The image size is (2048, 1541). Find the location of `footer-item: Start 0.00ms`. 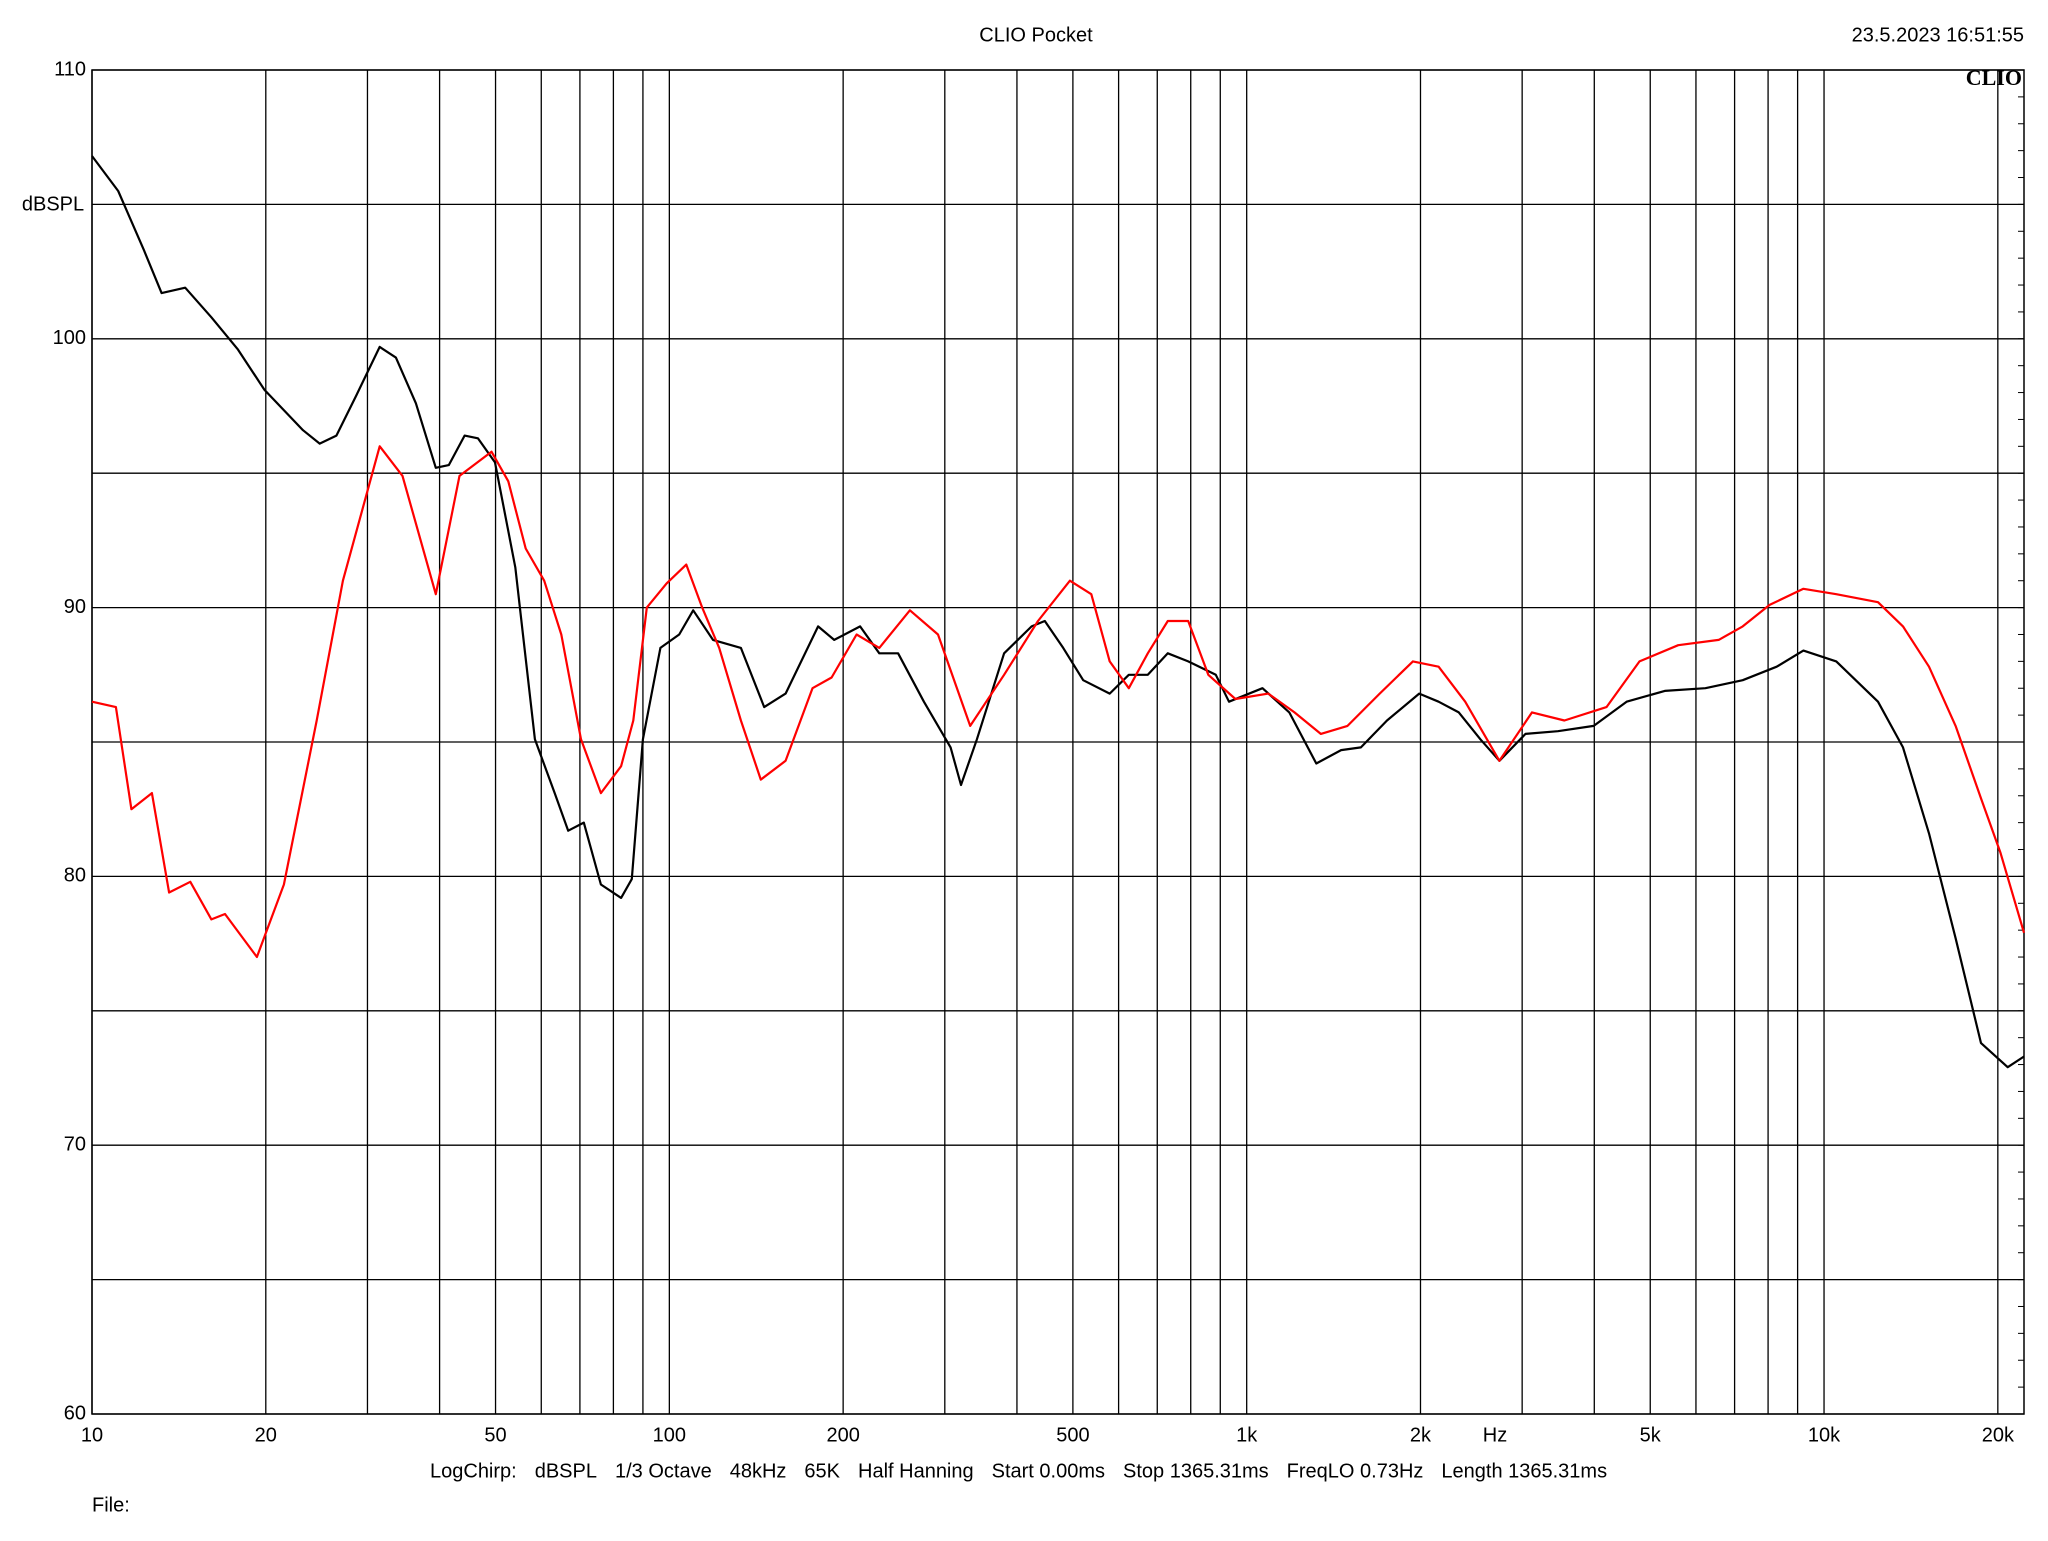

footer-item: Start 0.00ms is located at coordinates (1048, 1471).